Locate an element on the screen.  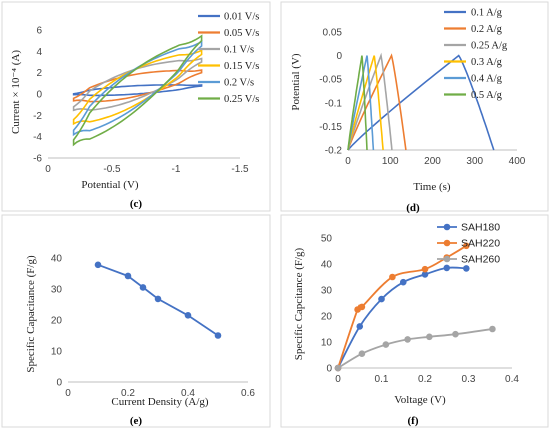
panel-c-label: (c) is located at coordinates (136, 204).